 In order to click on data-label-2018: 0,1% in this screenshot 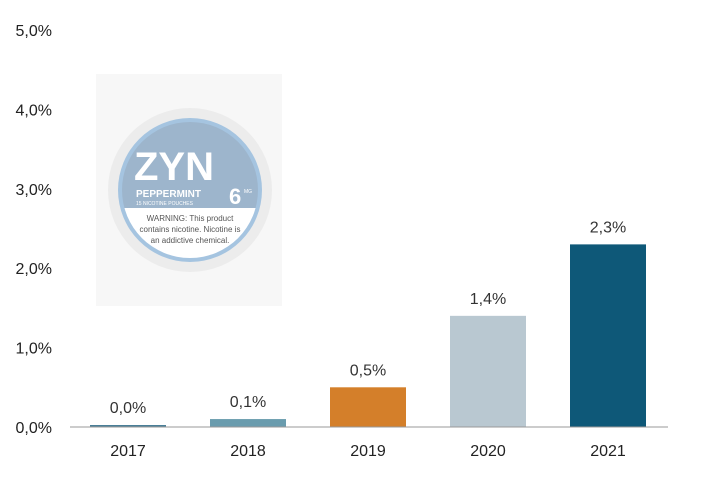, I will do `click(248, 402)`.